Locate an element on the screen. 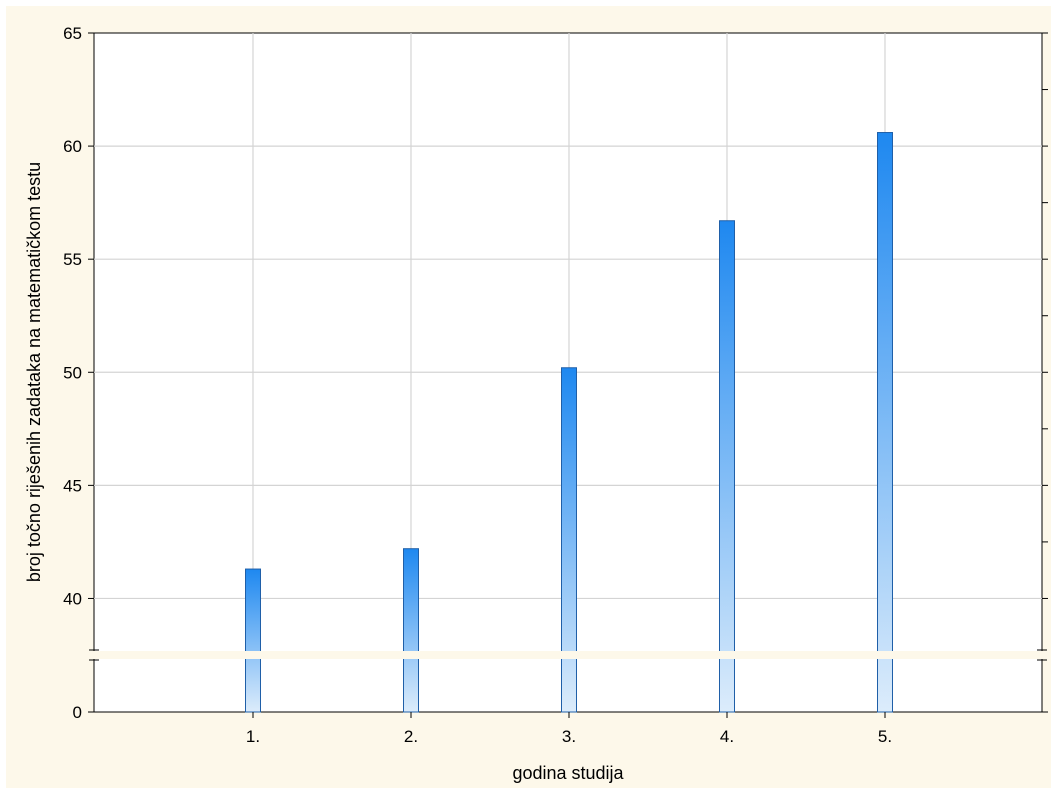  y-tick-label: 60 is located at coordinates (72, 146).